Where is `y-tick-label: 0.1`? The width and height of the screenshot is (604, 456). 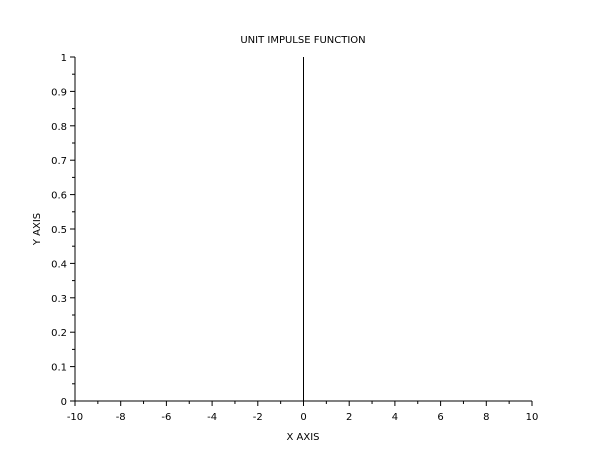
y-tick-label: 0.1 is located at coordinates (59, 368).